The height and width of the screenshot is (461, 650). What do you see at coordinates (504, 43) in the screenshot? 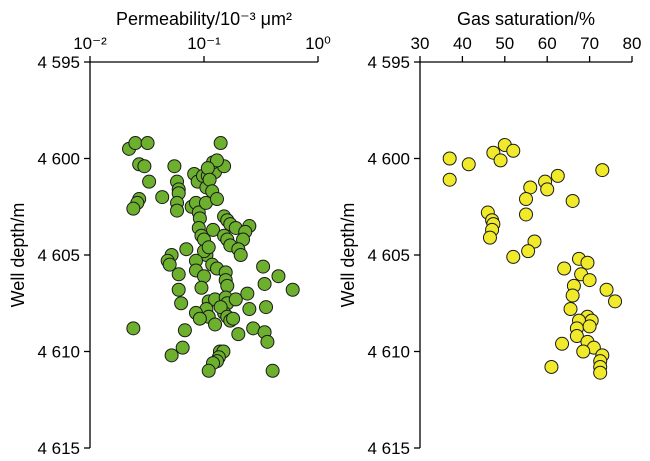
I see `x-tick-label: 50` at bounding box center [504, 43].